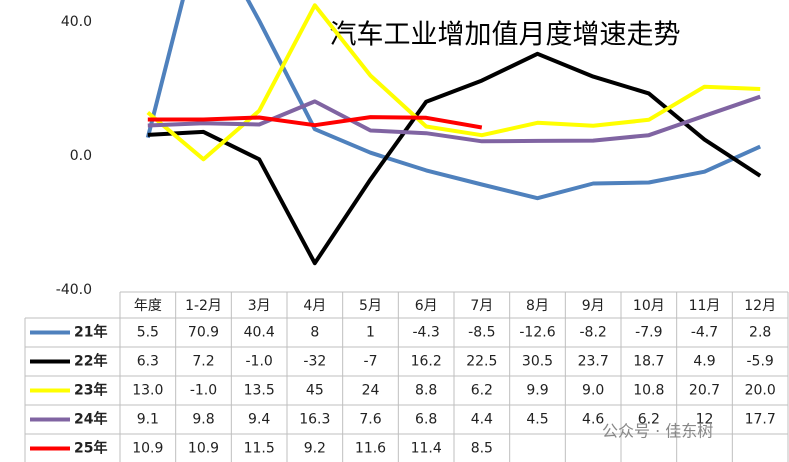 The width and height of the screenshot is (789, 462). I want to click on x-tick-label: 10月, so click(649, 306).